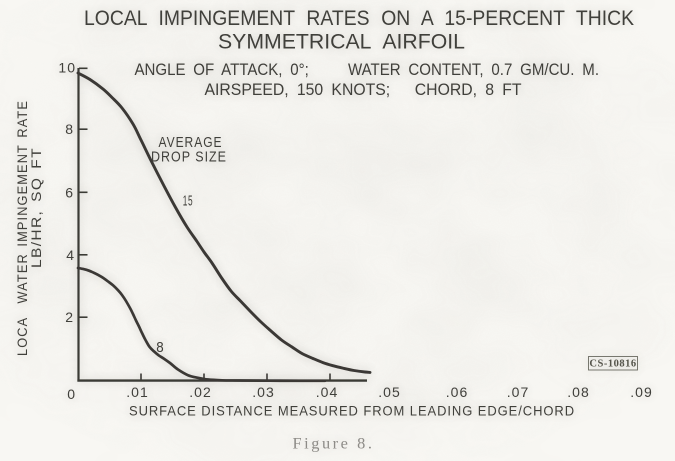  I want to click on svg-text: LOCA WATER IMPINGEMENT RATE, so click(22, 228).